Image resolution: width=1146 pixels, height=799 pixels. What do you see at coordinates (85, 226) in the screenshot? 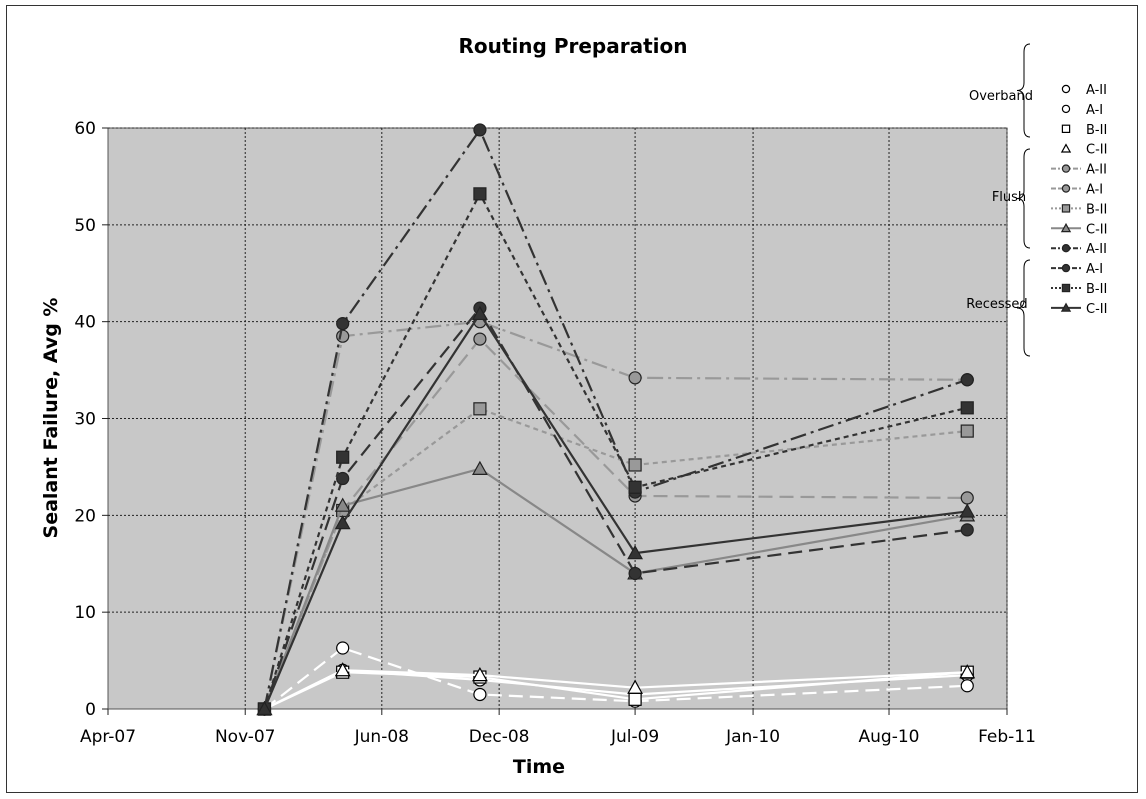
I see `y-tick-label: 50` at bounding box center [85, 226].